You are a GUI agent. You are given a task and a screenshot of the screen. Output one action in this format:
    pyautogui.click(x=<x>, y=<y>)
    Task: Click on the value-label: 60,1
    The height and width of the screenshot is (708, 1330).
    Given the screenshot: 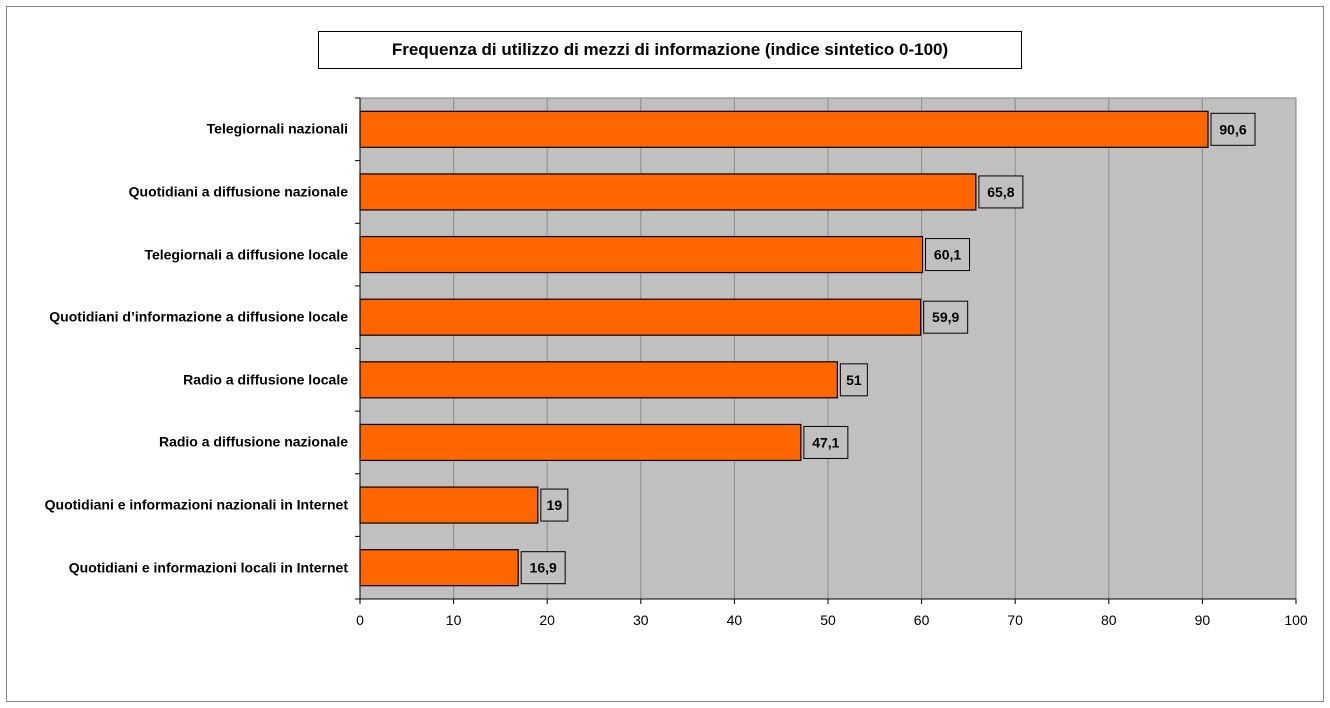 What is the action you would take?
    pyautogui.click(x=947, y=255)
    